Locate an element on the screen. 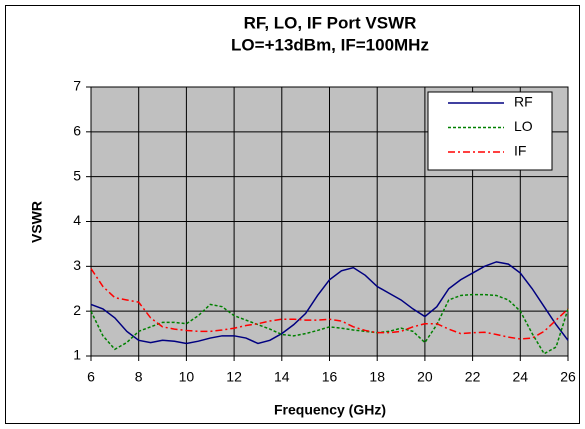  x-tick-label: 8 is located at coordinates (139, 377).